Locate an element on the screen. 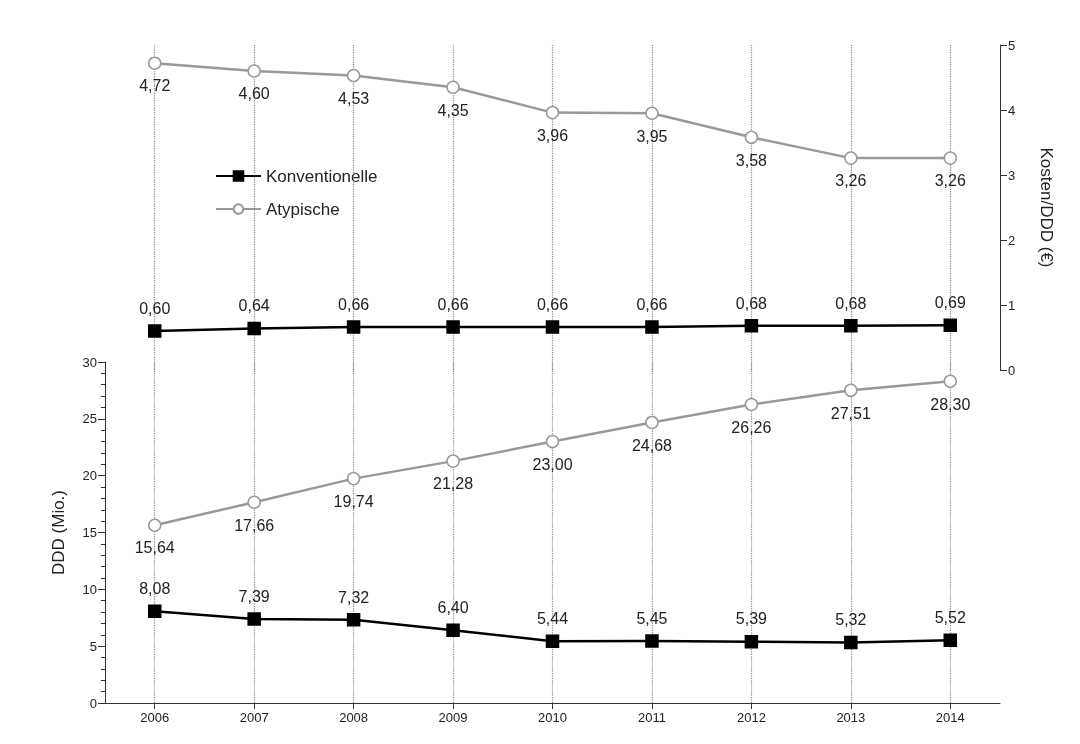  x-tick-label: 2009 is located at coordinates (453, 717).